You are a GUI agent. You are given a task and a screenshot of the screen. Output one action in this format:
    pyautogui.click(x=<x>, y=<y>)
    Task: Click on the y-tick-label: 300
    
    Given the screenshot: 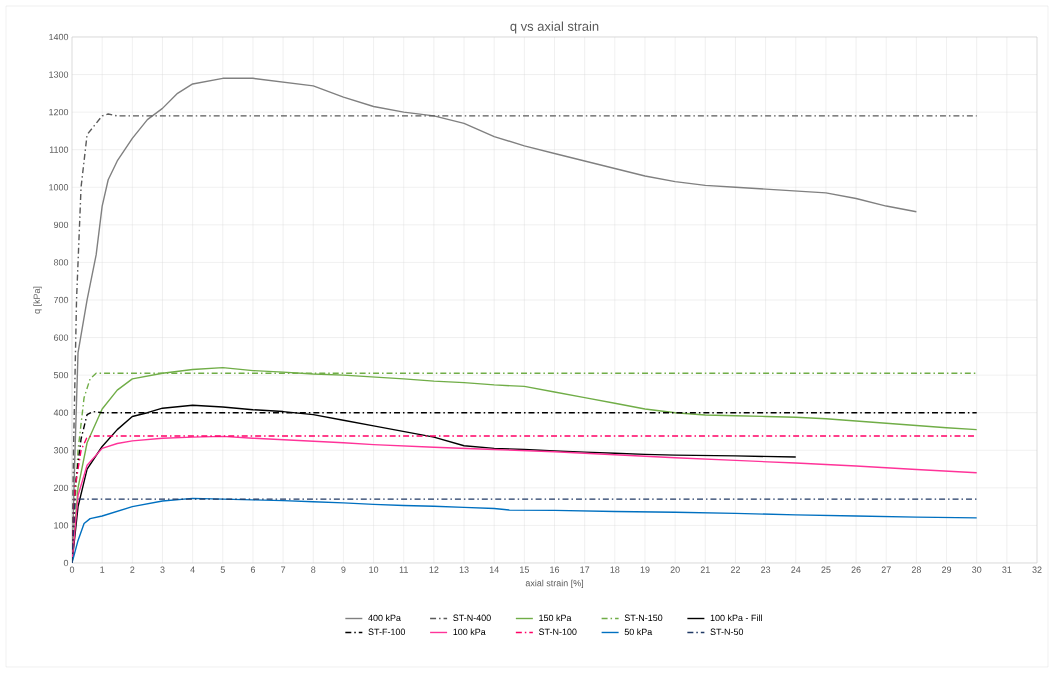 What is the action you would take?
    pyautogui.click(x=61, y=450)
    